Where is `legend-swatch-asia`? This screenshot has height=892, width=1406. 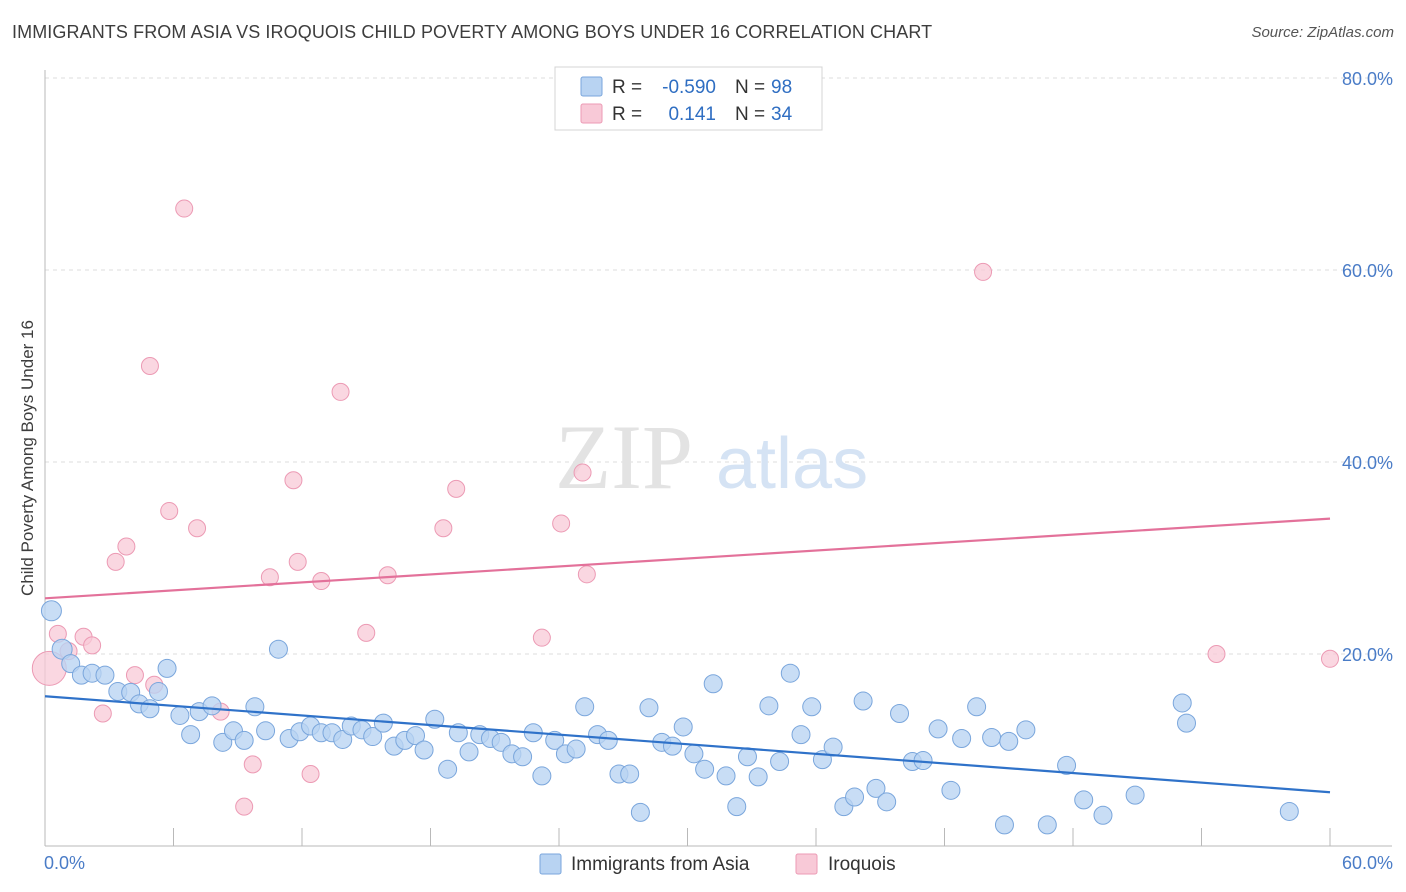 legend-swatch-asia is located at coordinates (591, 86).